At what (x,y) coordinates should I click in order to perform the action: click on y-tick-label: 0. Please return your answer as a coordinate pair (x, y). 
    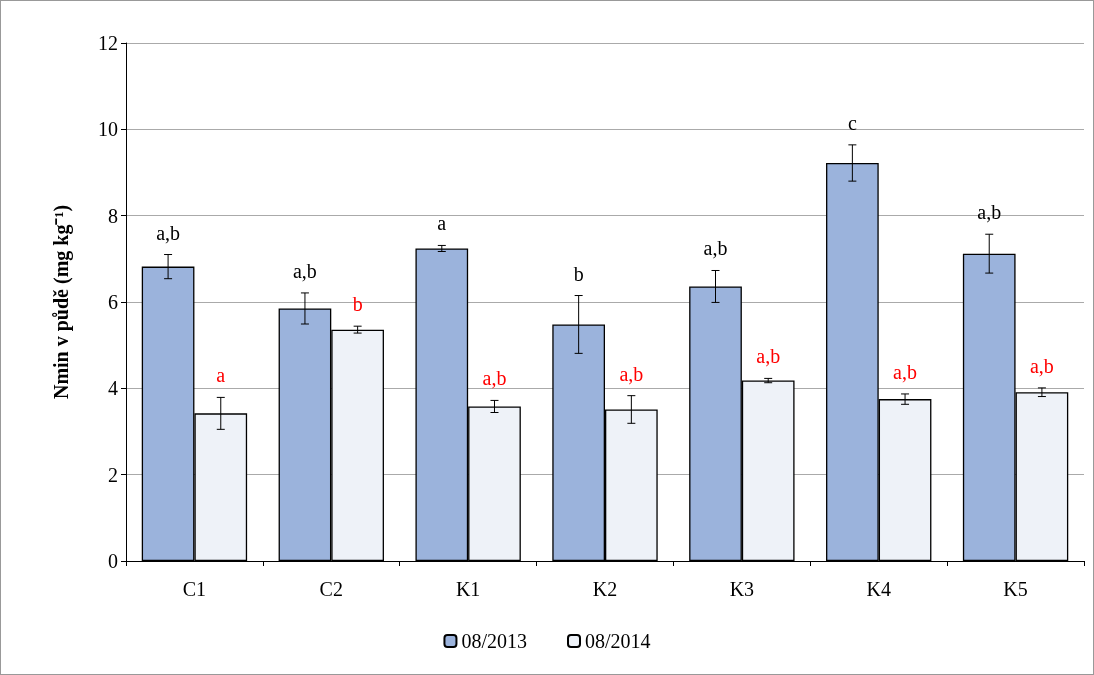
    Looking at the image, I should click on (113, 561).